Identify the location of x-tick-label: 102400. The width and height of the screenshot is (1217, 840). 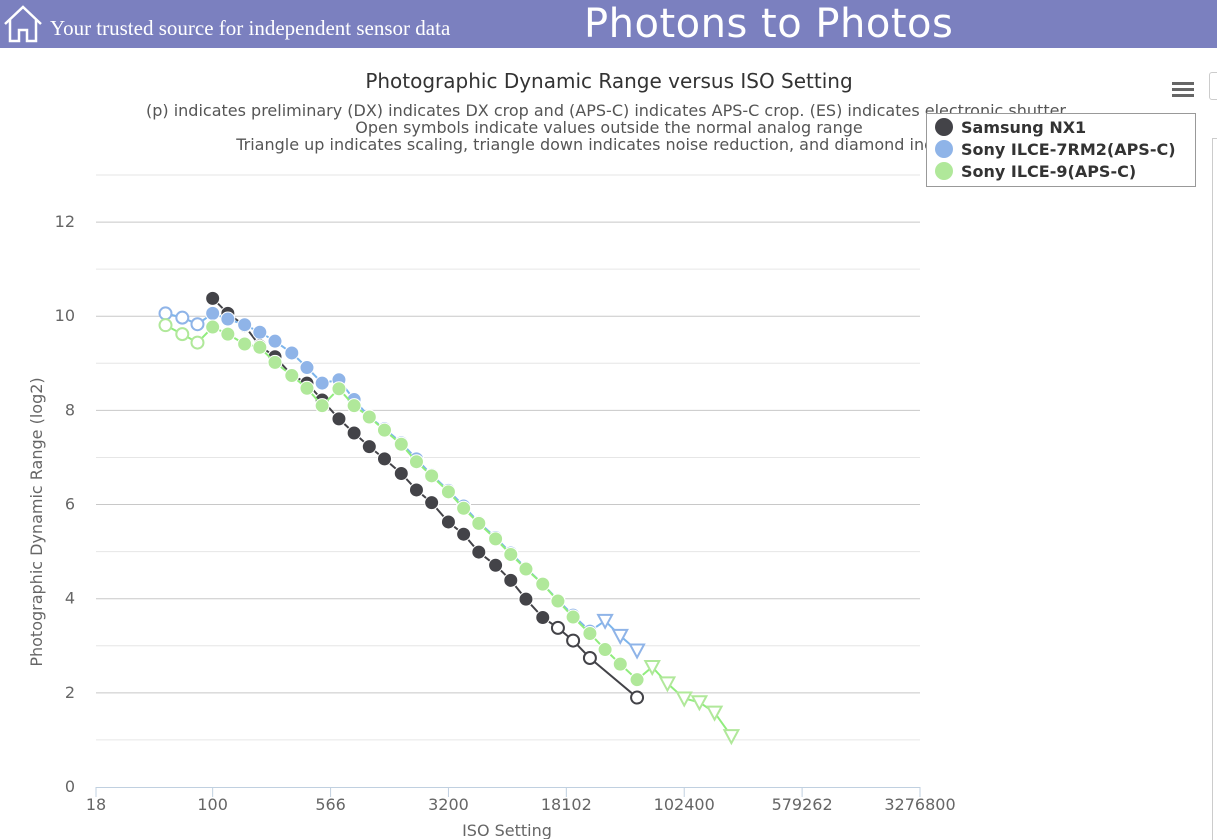
(684, 804).